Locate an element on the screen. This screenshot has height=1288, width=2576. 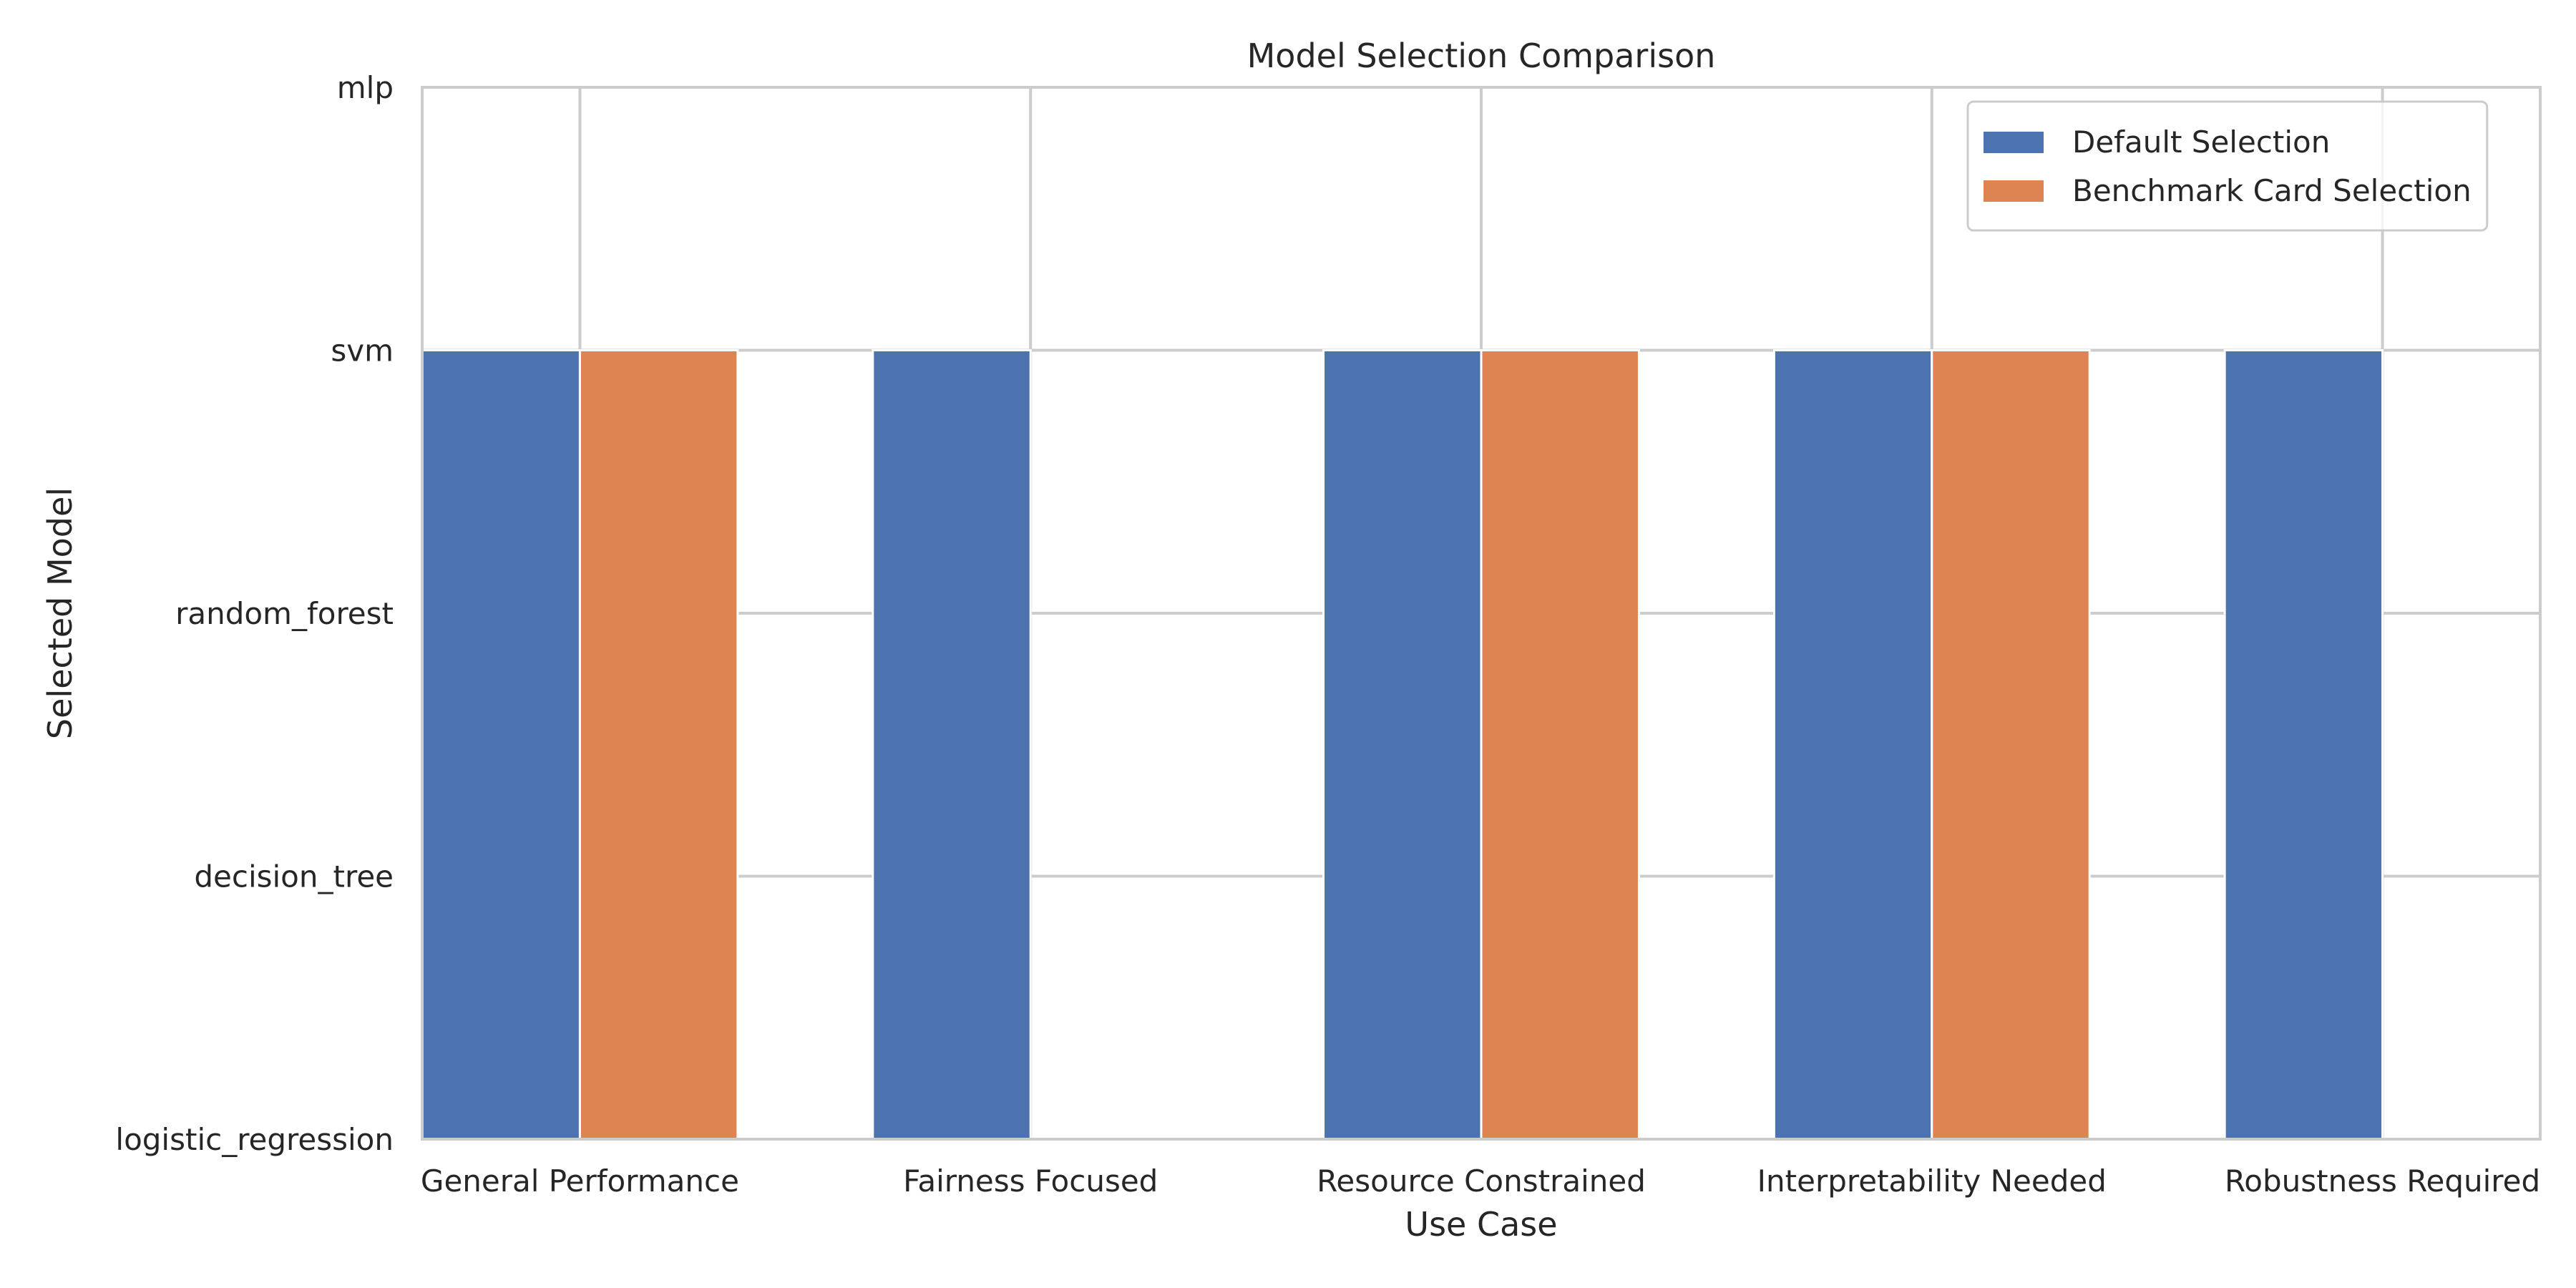
chart-title: Model Selection Comparison is located at coordinates (1481, 55).